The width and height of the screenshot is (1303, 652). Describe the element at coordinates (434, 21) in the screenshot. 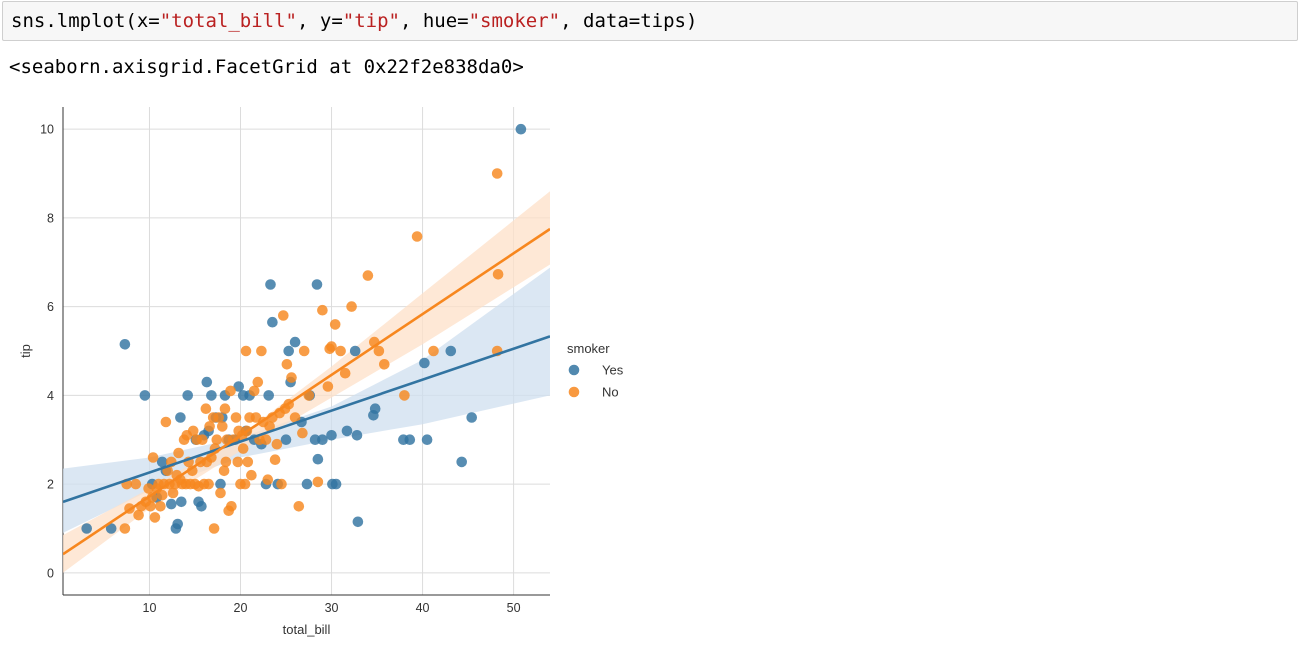

I see `code-token: , hue=` at that location.